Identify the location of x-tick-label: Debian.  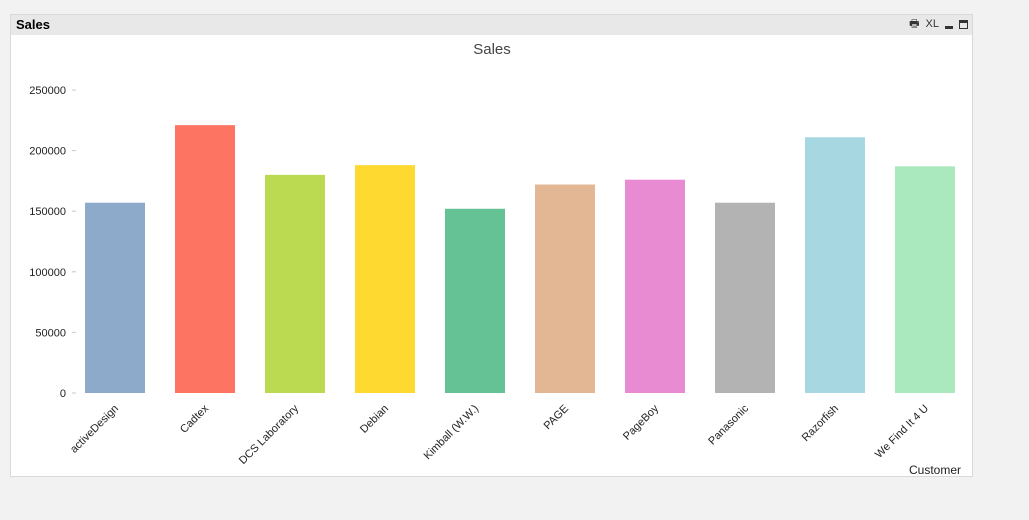
(374, 419).